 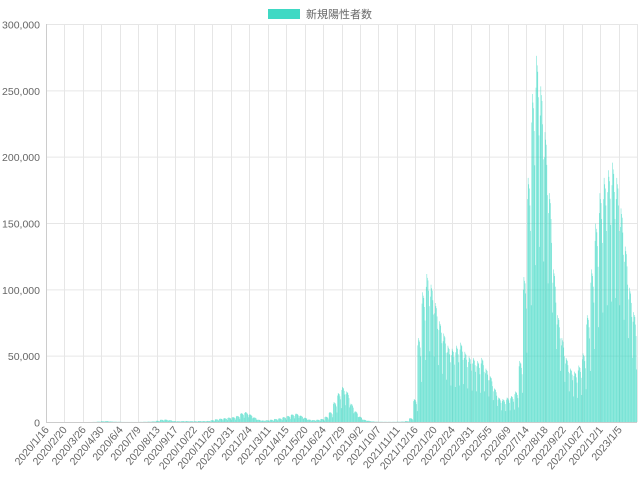 I want to click on y-tick-label: 200,000, so click(x=21, y=158).